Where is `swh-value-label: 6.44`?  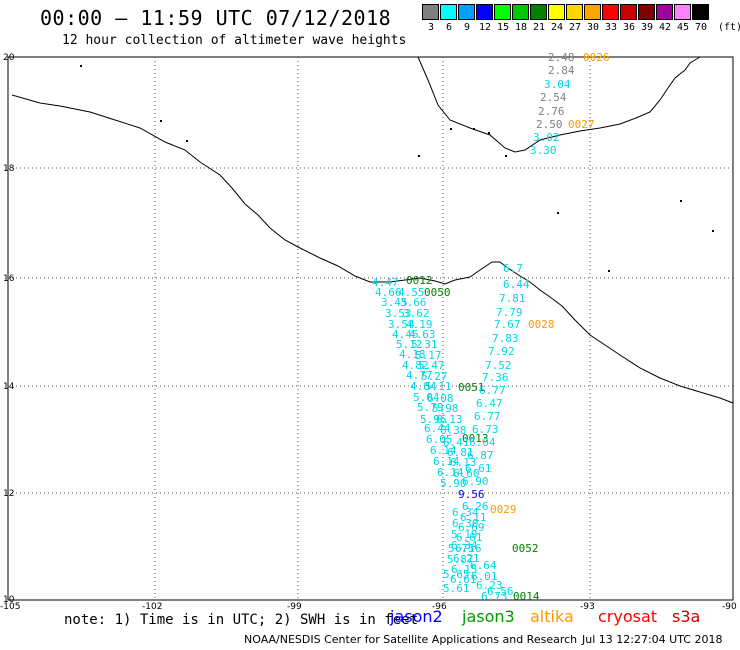
swh-value-label: 6.44 is located at coordinates (437, 428).